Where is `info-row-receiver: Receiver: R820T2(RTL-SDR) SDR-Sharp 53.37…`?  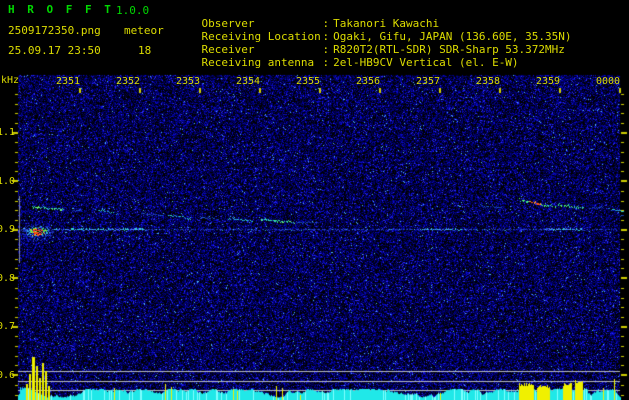
info-row-receiver: Receiver: R820T2(RTL-SDR) SDR-Sharp 53.37… is located at coordinates (370, 49).